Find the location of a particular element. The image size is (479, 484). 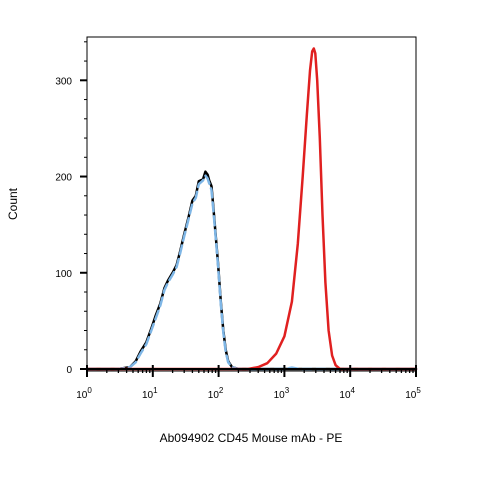

x-tick-label: 10² is located at coordinates (216, 393).